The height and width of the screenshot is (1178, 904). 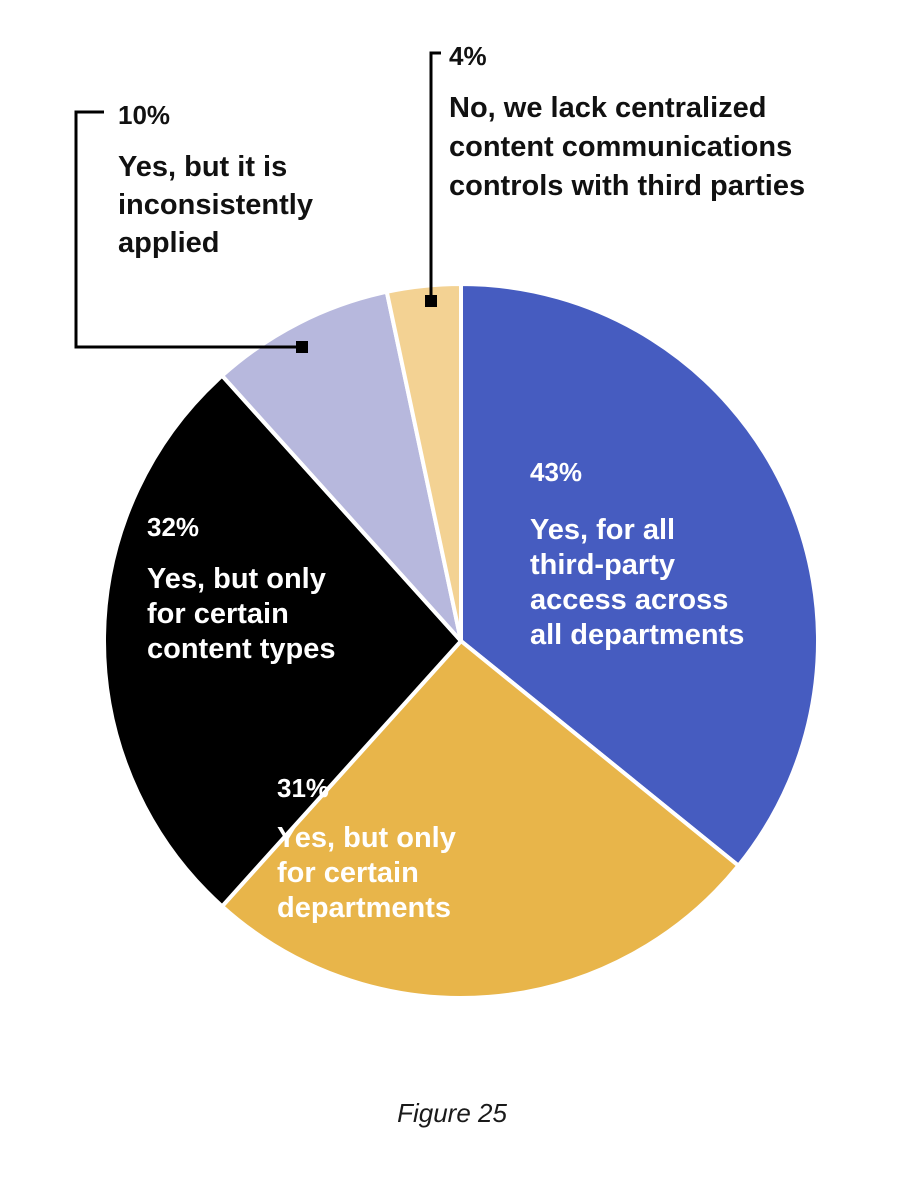 I want to click on leader-no-central-controls-marker, so click(x=431, y=301).